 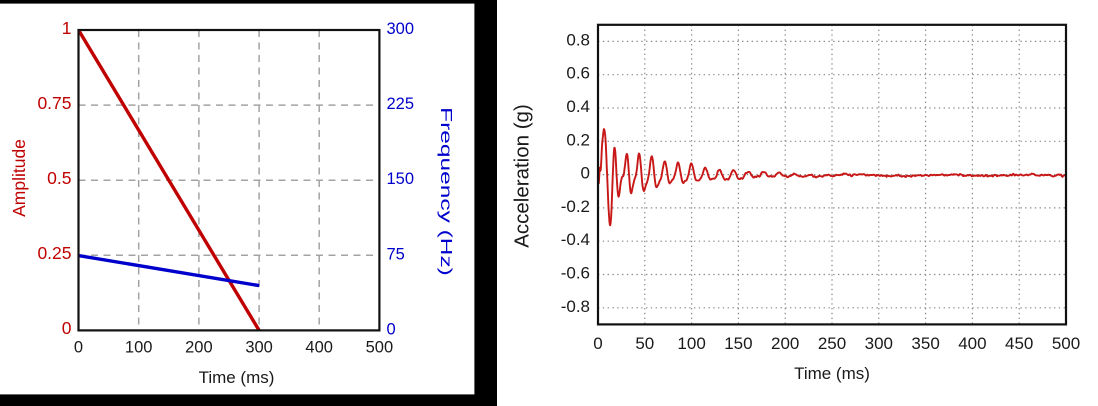 I want to click on svg-text: Amplitude, so click(x=19, y=178).